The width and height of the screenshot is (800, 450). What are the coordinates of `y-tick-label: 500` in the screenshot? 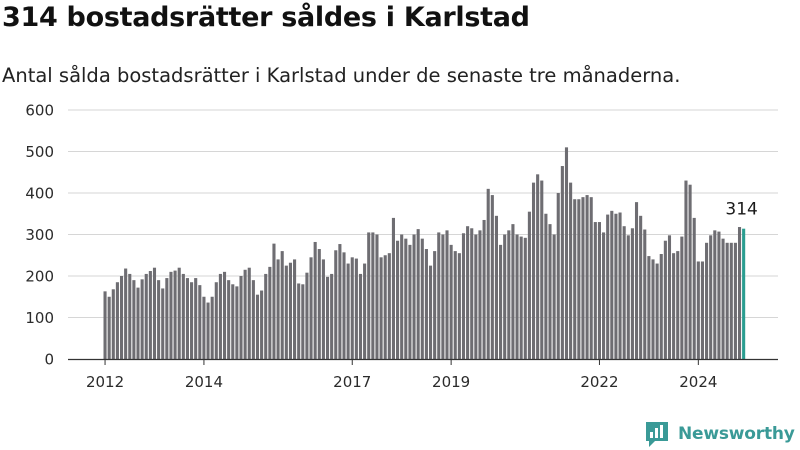 It's located at (39, 152).